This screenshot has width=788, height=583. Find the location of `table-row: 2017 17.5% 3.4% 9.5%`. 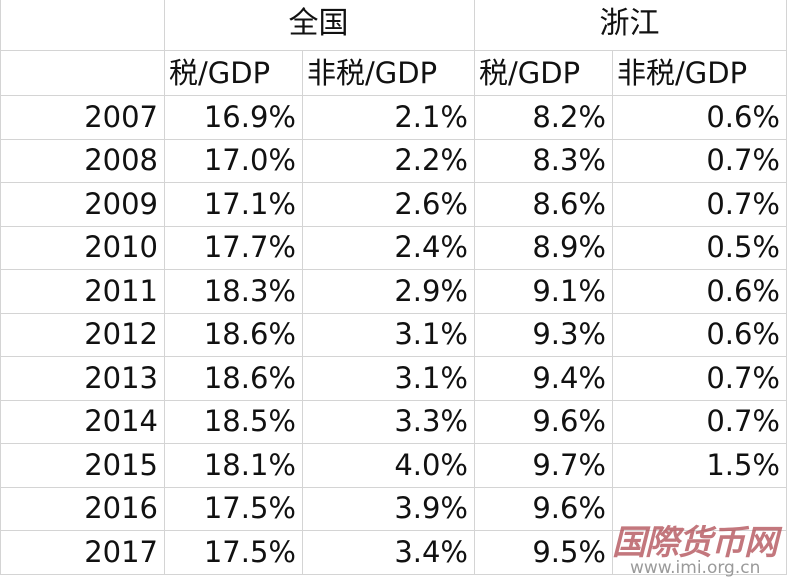

table-row: 2017 17.5% 3.4% 9.5% is located at coordinates (393, 552).